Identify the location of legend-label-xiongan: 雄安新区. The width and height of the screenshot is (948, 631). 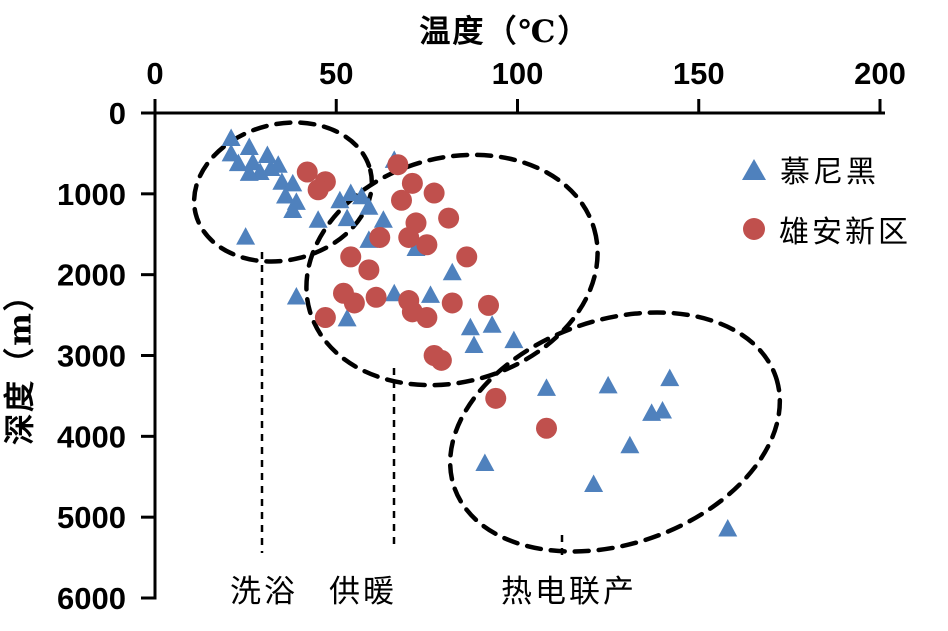
(845, 232).